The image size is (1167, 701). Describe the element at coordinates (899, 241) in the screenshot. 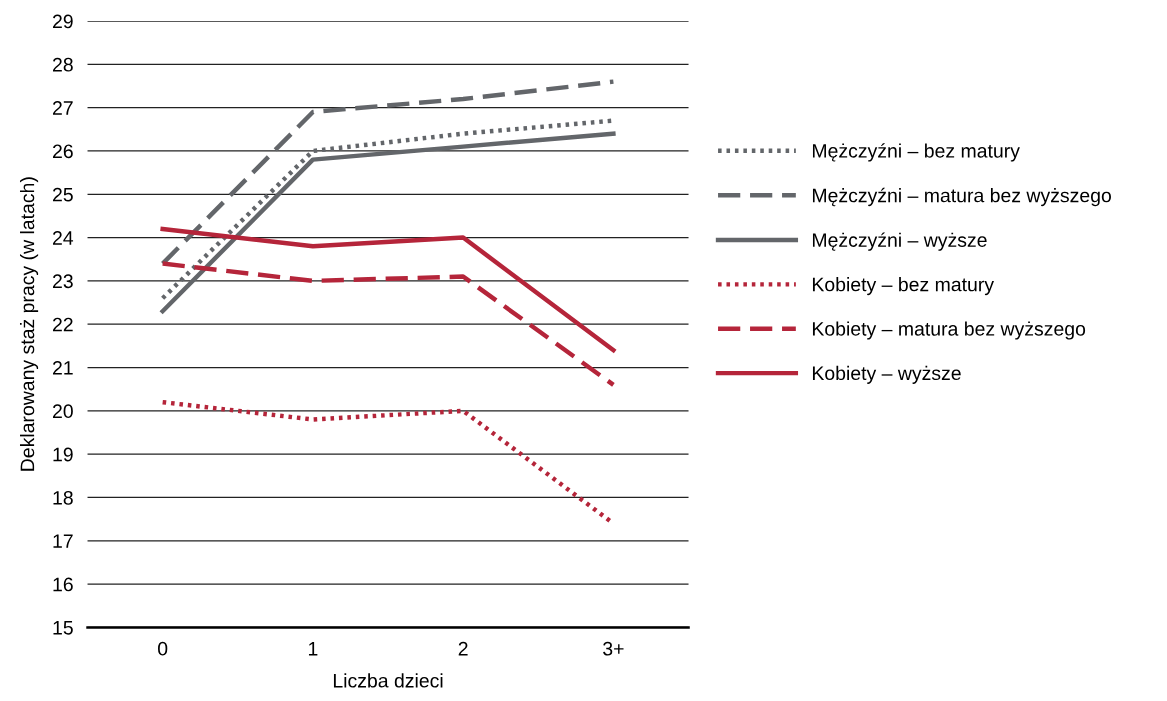

I see `legend-label: Mężczyźni – wyższe` at that location.